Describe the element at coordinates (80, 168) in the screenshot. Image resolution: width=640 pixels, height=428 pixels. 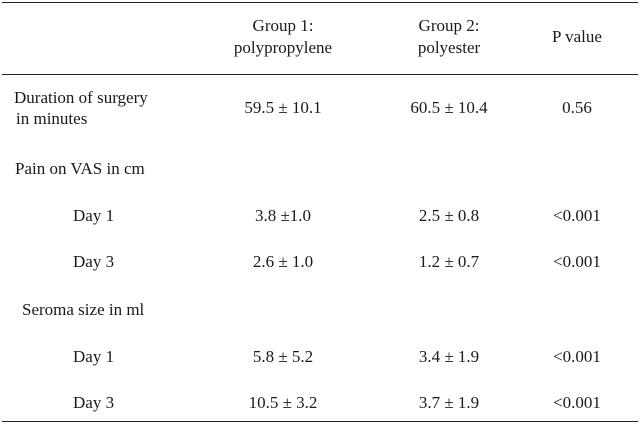
I see `section-pain-label: Pain on VAS in cm` at that location.